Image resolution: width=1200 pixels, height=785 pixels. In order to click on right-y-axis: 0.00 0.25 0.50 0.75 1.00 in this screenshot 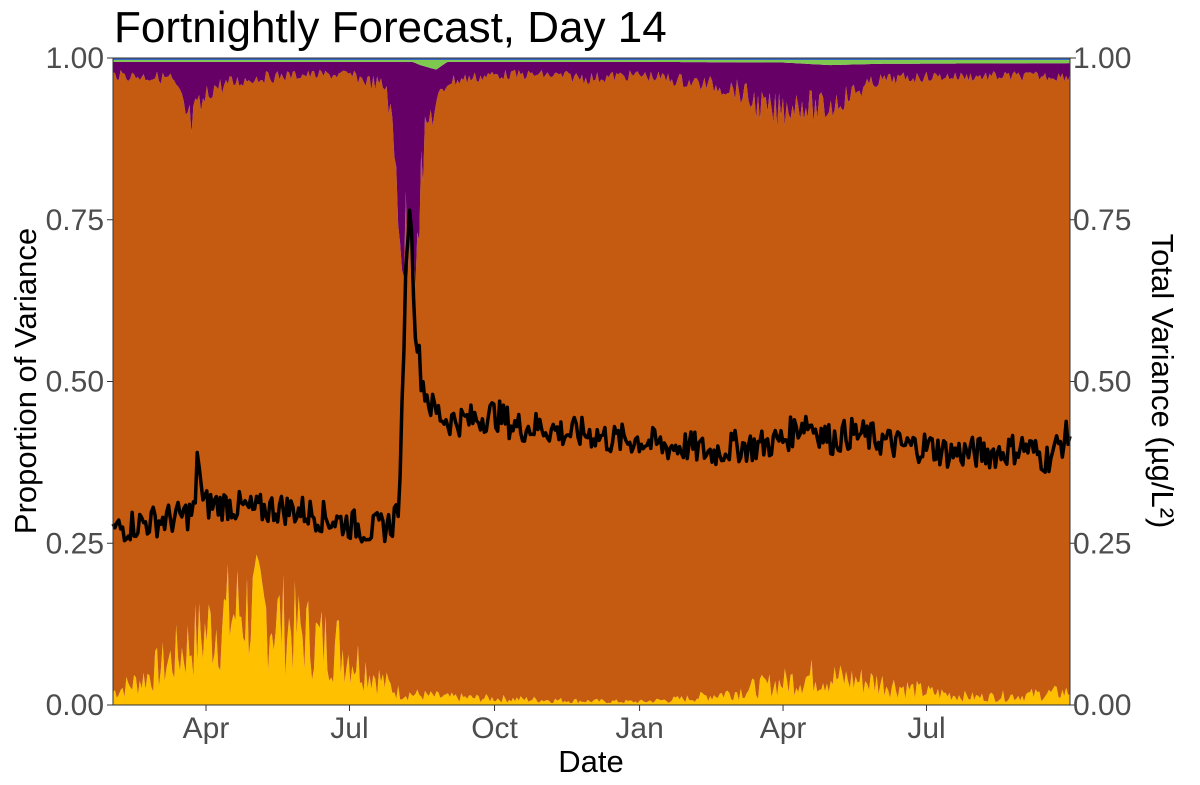, I will do `click(1100, 382)`.